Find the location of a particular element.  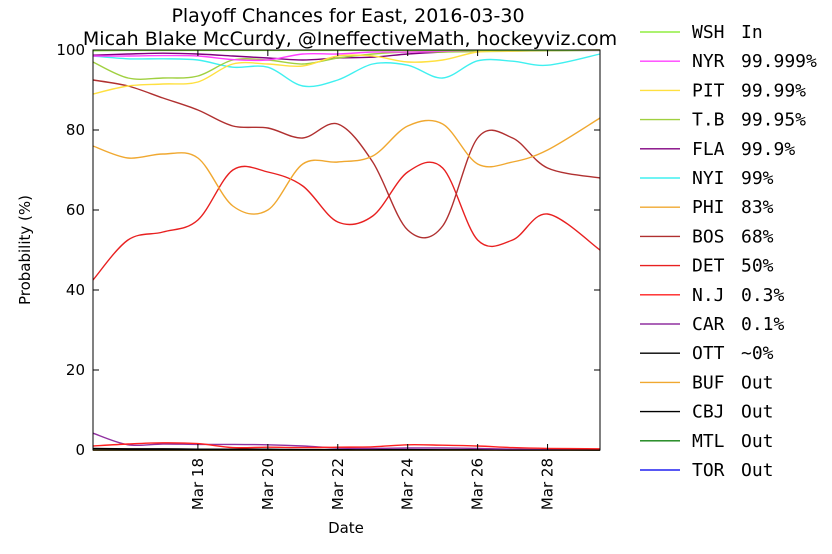

y-tick-label: 20 is located at coordinates (75, 370).